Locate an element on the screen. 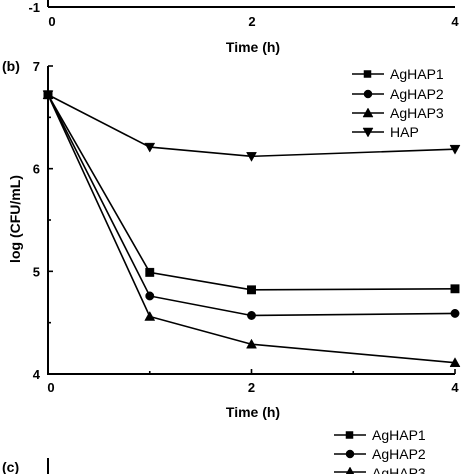  y-tick-label: 6 is located at coordinates (36, 169).